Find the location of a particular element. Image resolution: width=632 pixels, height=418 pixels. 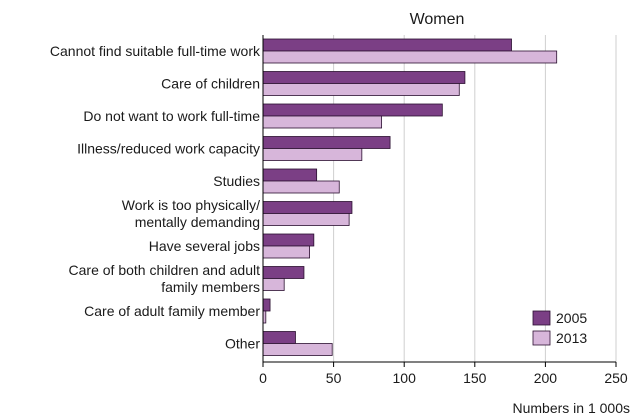

x-tick-label: 0 is located at coordinates (263, 378).